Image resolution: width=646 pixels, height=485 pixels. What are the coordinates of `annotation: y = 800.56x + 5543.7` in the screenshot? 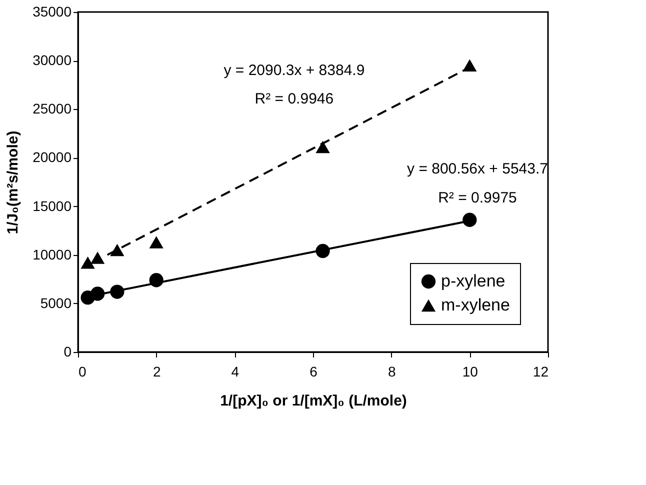 It's located at (477, 169).